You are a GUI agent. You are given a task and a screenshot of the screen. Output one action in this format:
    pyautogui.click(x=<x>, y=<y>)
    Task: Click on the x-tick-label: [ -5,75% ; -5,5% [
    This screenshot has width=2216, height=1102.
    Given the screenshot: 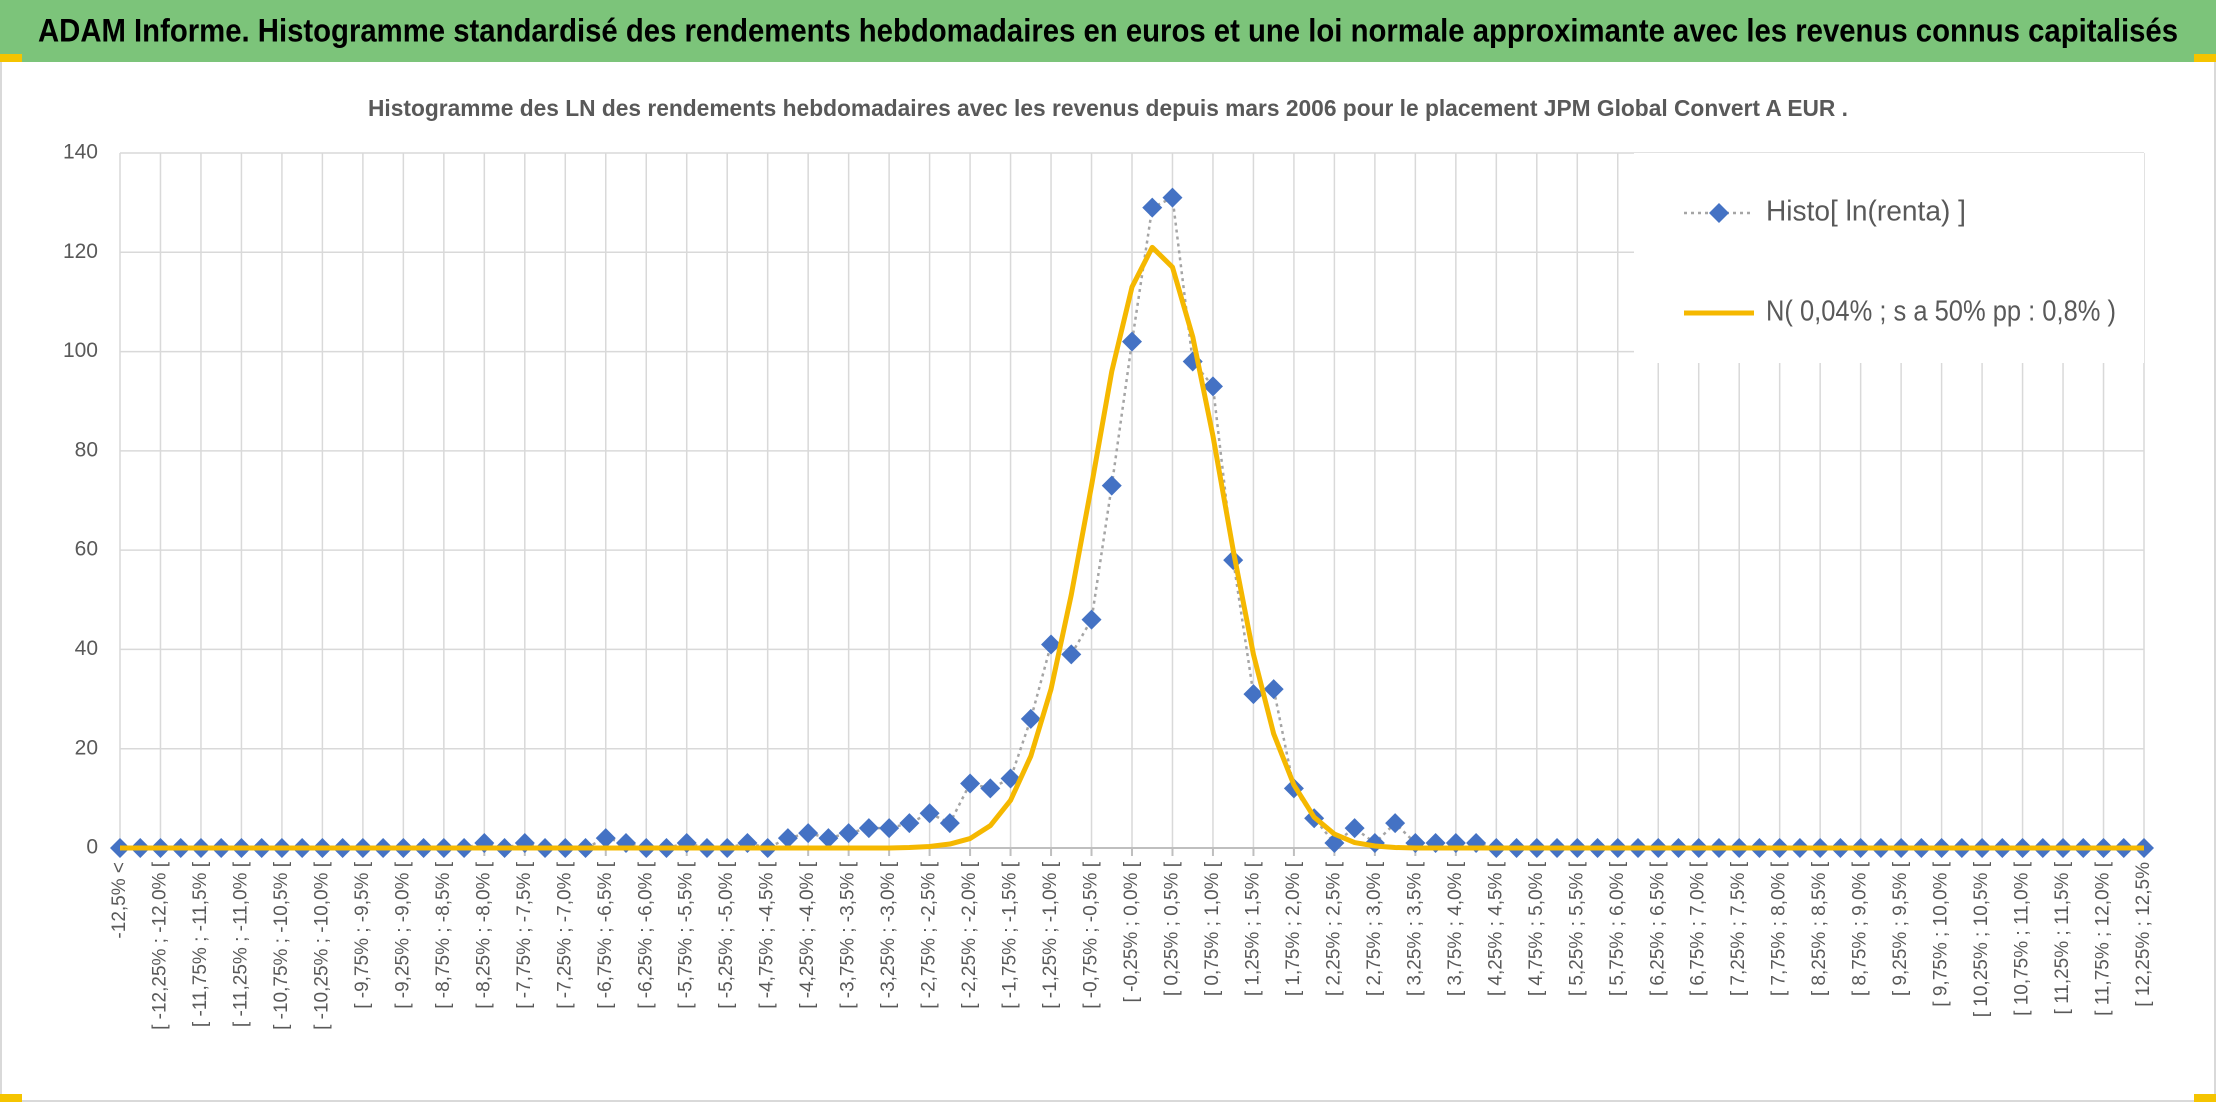 What is the action you would take?
    pyautogui.click(x=686, y=935)
    